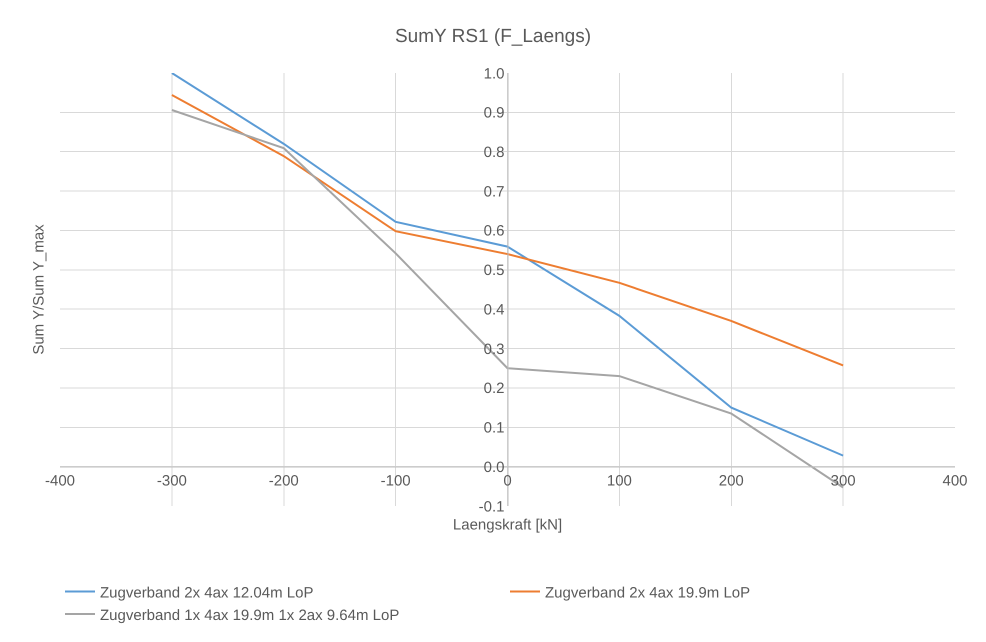 The width and height of the screenshot is (986, 642). Describe the element at coordinates (491, 507) in the screenshot. I see `y-tick-label: -0.1` at that location.